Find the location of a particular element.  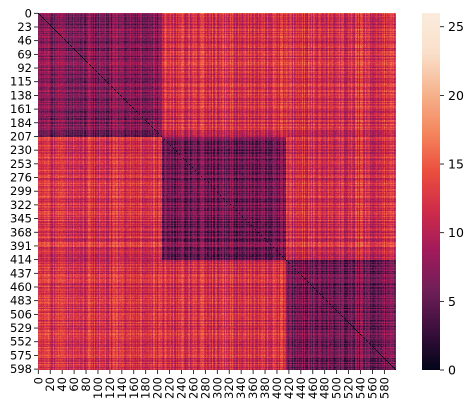

y-tick-label: 184 is located at coordinates (21, 123).